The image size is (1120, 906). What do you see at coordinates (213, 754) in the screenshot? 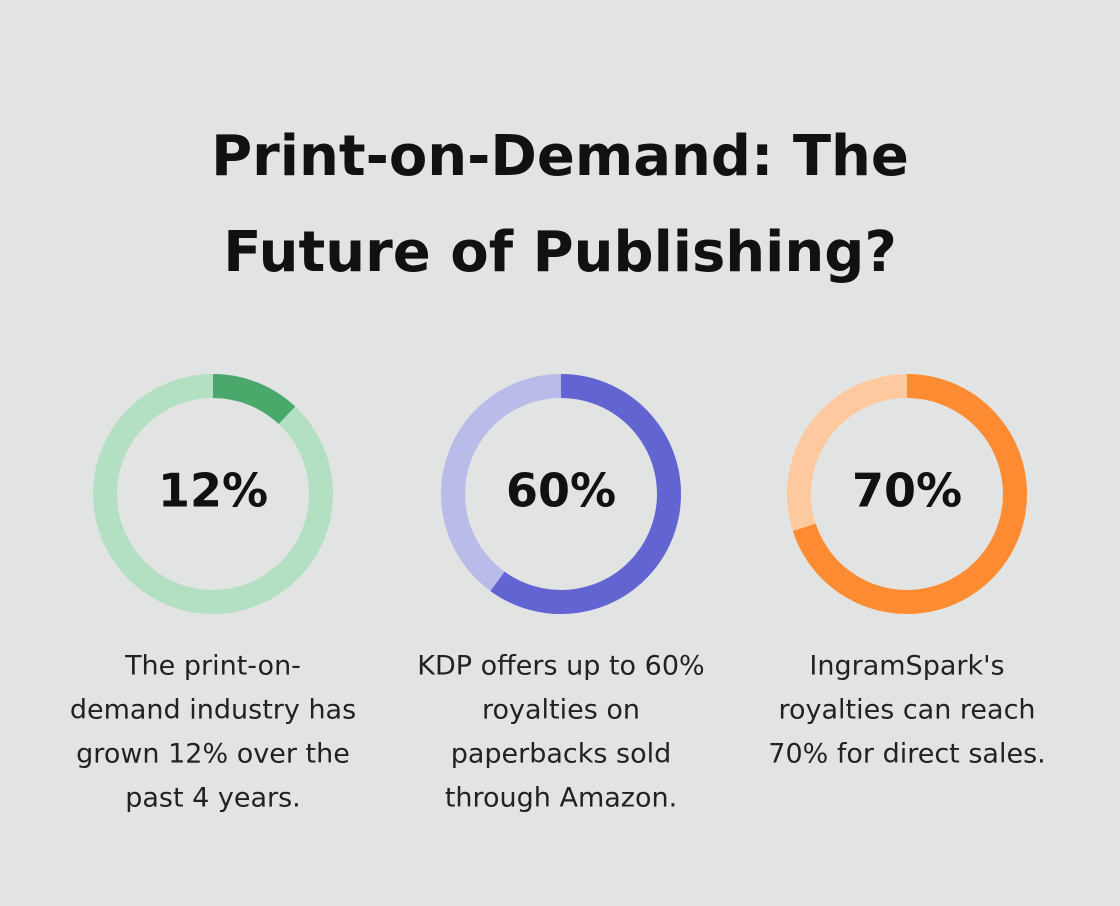
I see `caption: grown 12% over the` at bounding box center [213, 754].